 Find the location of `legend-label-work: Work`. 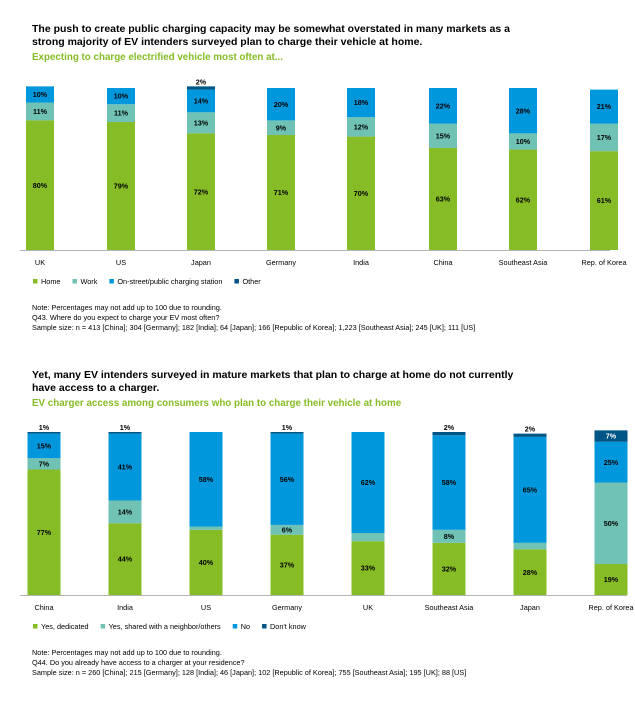

legend-label-work: Work is located at coordinates (88, 281).